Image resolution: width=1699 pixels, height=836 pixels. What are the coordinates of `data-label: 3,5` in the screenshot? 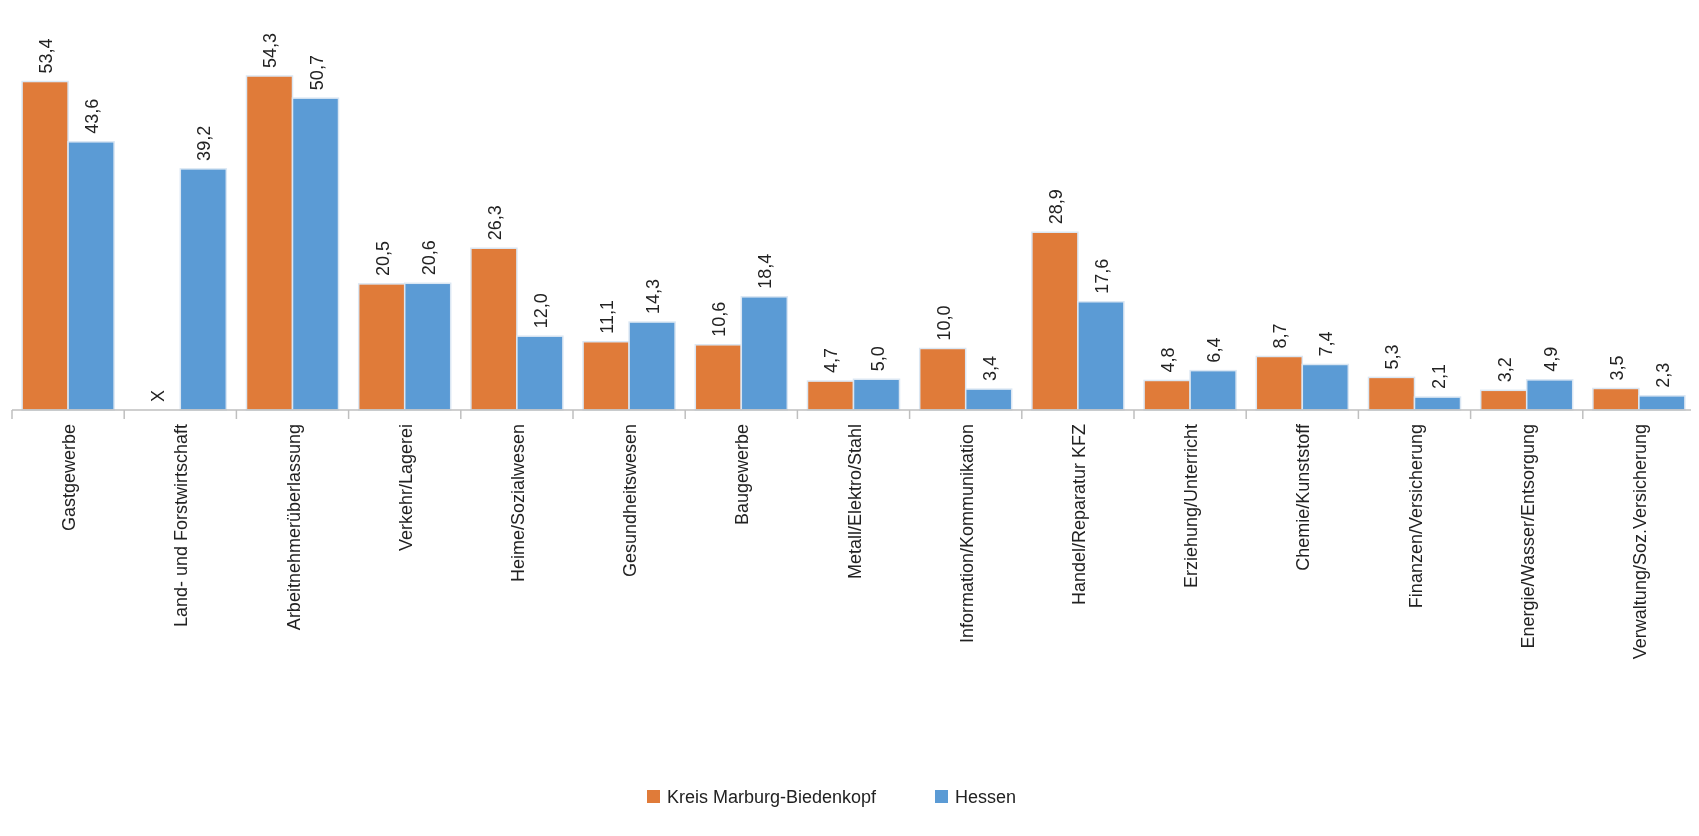 It's located at (1616, 368).